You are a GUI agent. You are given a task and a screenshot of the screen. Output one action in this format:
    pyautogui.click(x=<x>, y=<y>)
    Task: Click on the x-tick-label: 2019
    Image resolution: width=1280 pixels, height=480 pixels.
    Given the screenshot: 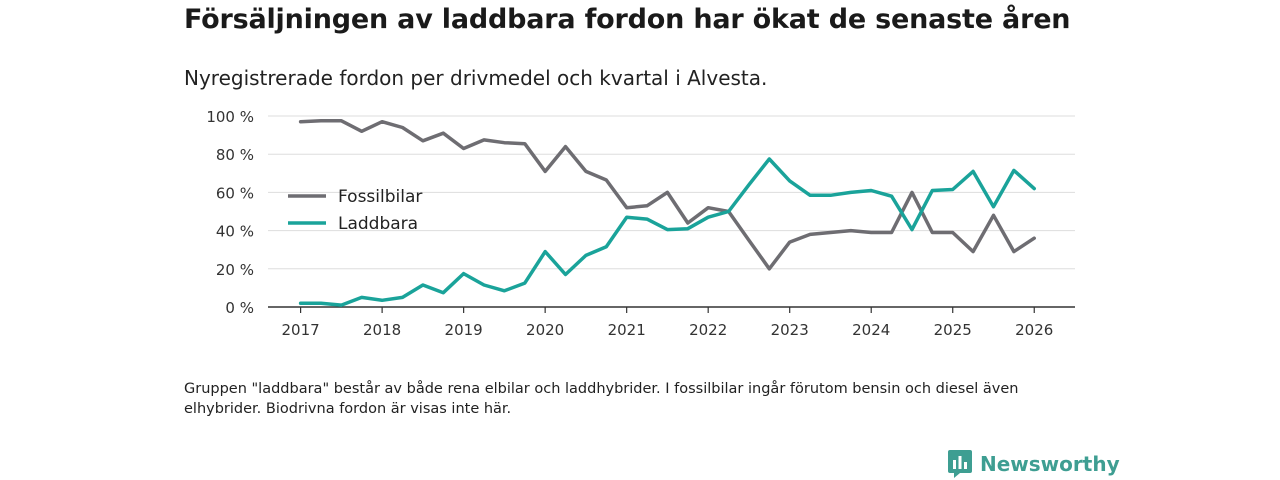 What is the action you would take?
    pyautogui.click(x=464, y=330)
    